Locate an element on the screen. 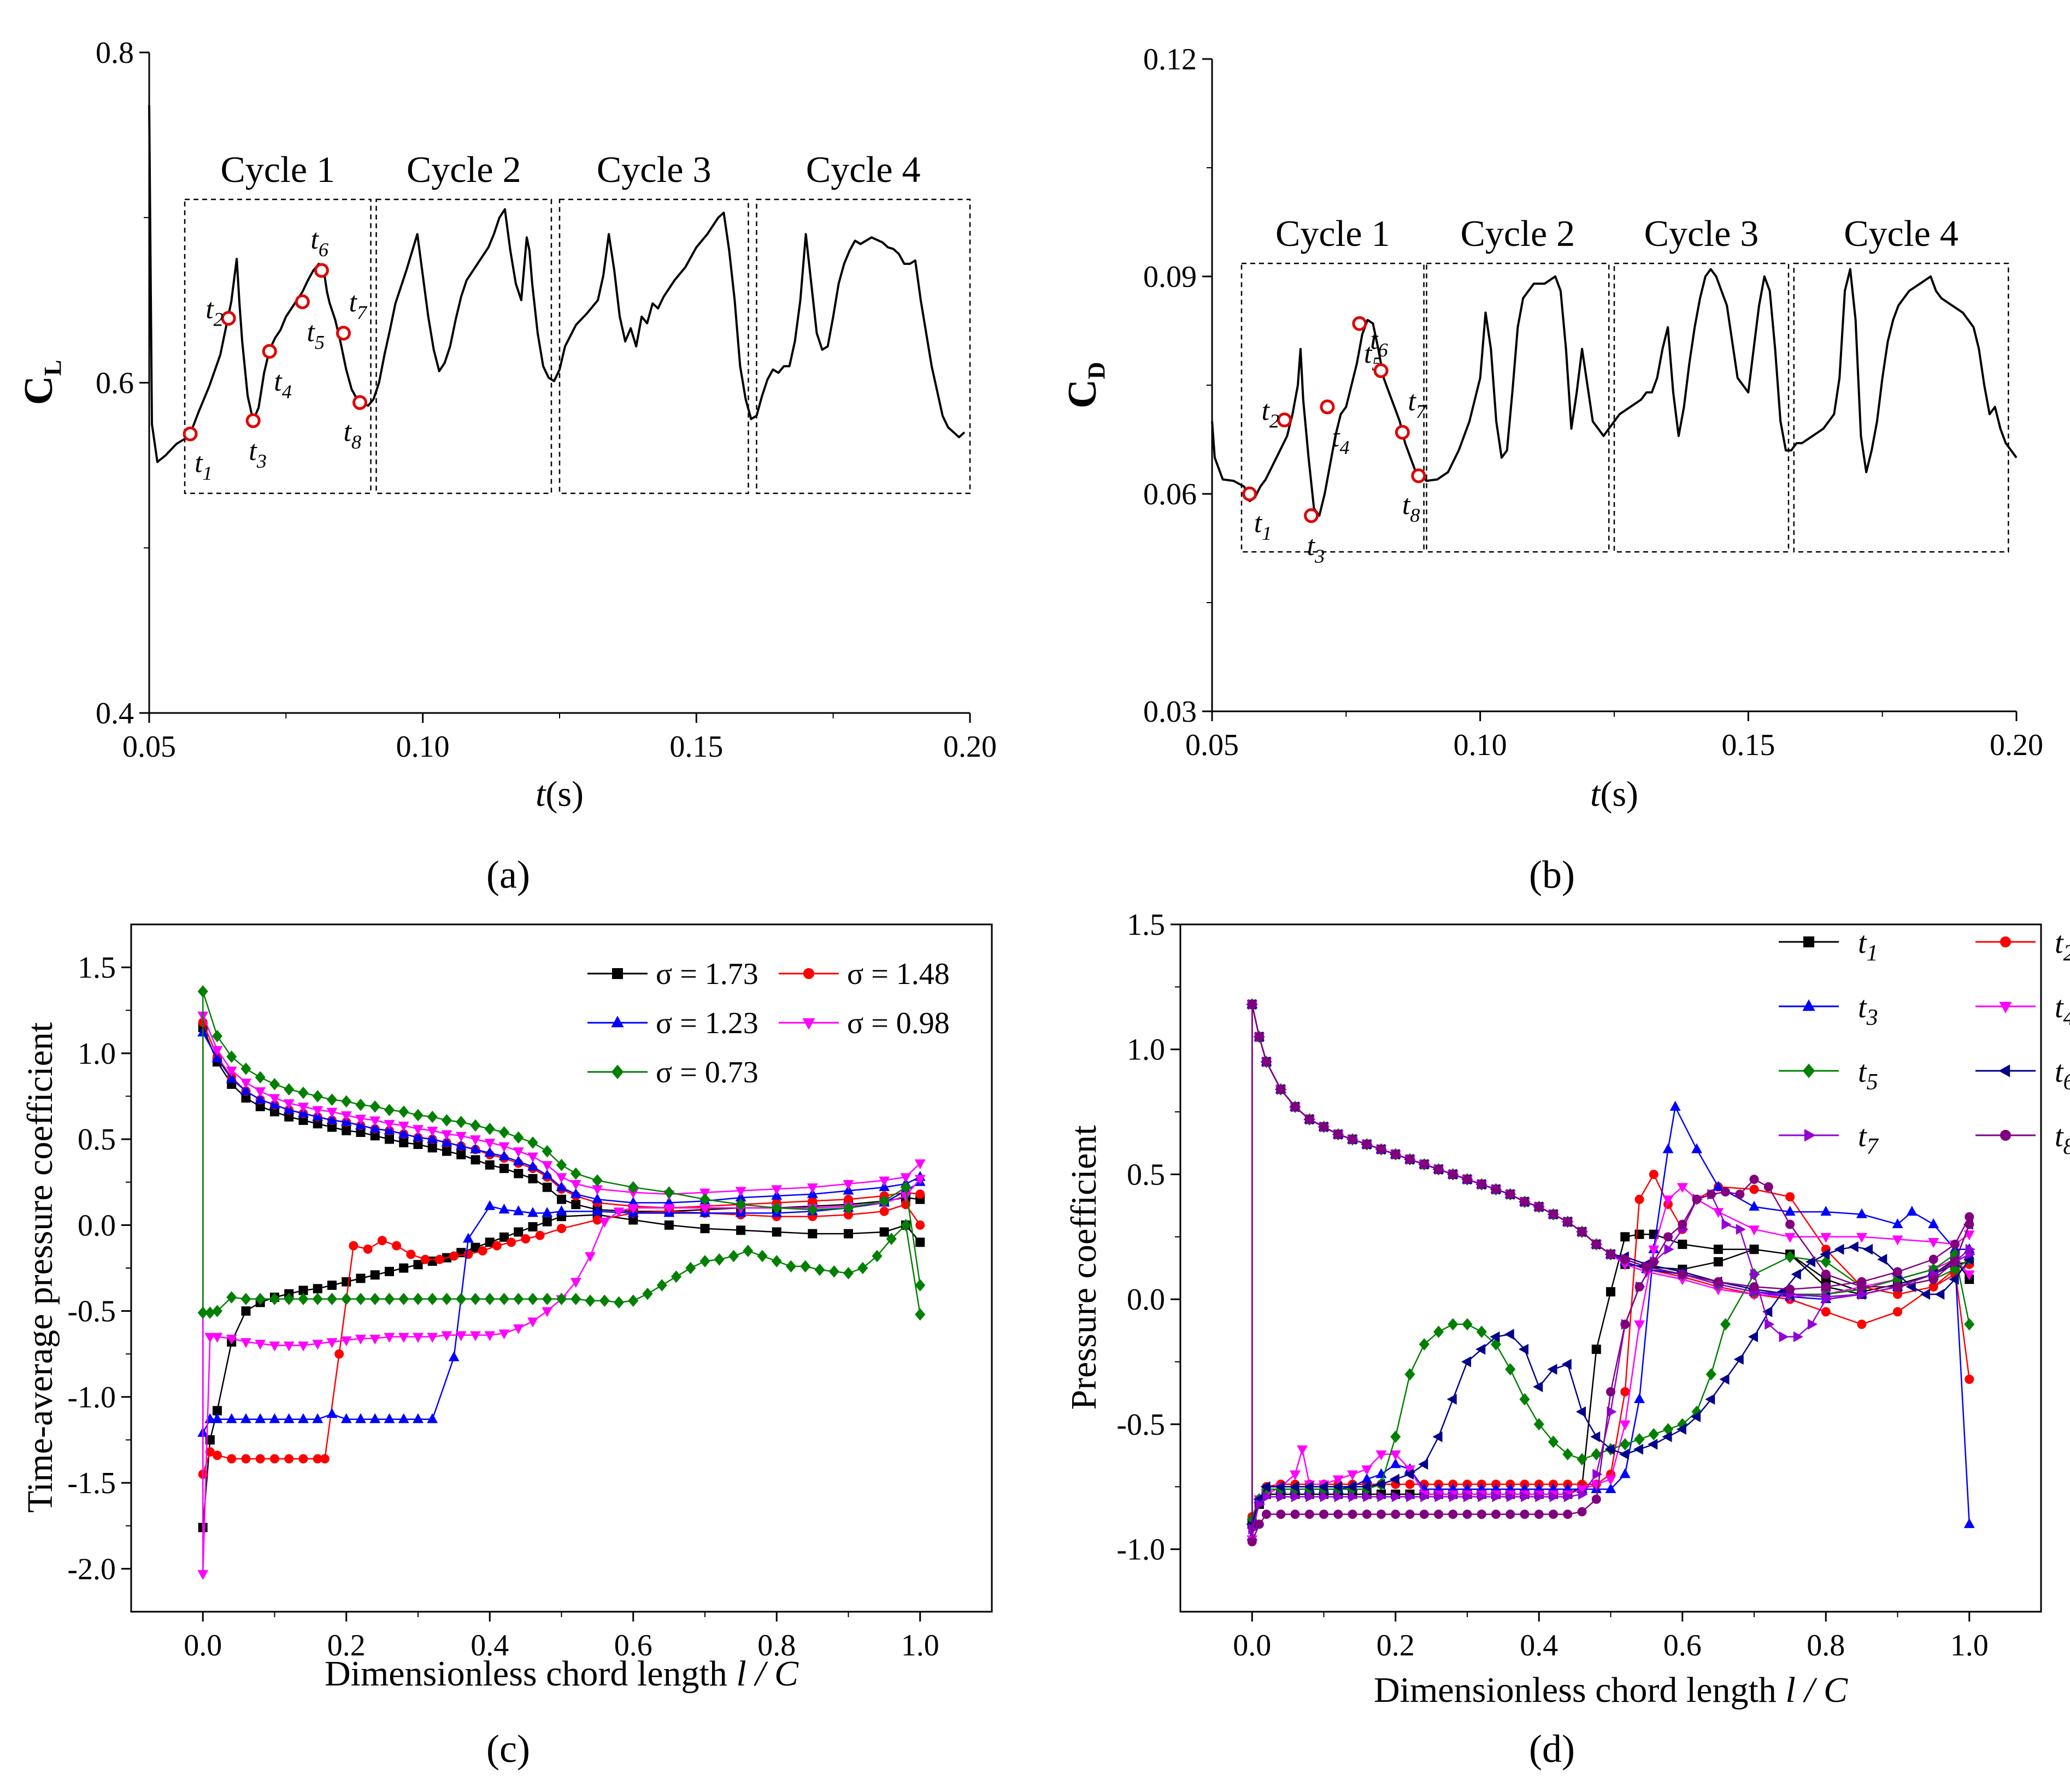 Image resolution: width=2070 pixels, height=1792 pixels. x-tick-label: 0.2 is located at coordinates (347, 1646).